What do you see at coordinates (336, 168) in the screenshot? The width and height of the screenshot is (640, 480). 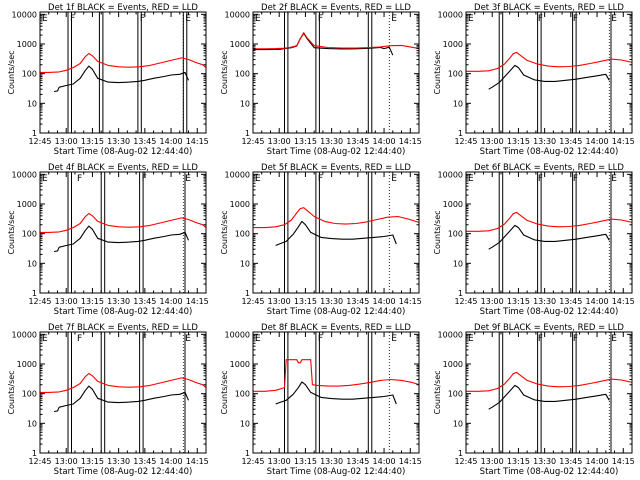 I see `panel-title: Det 5f BLACK = Events, RED = LLD` at bounding box center [336, 168].